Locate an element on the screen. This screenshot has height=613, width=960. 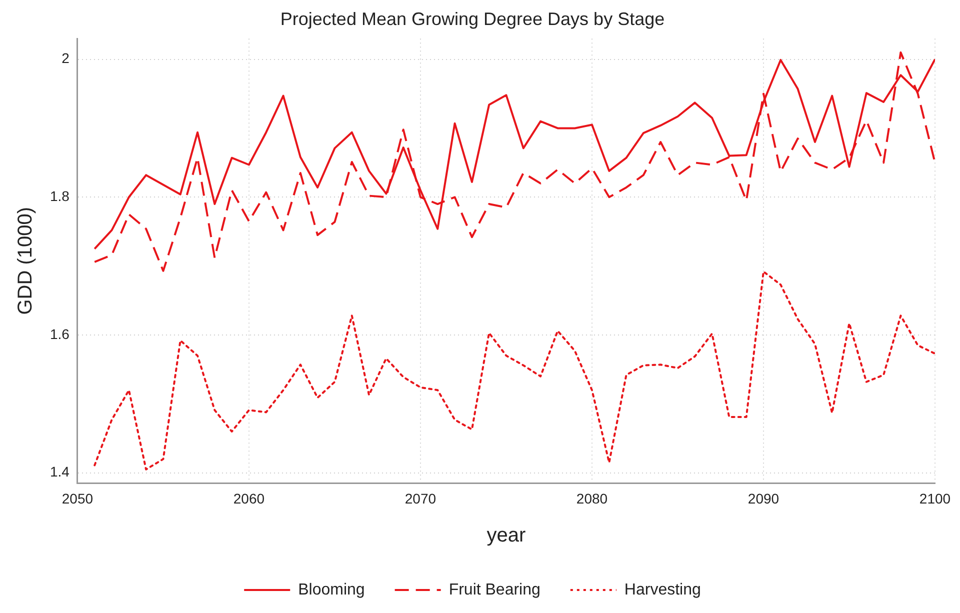
y-tick-label: 1.8 is located at coordinates (60, 196).